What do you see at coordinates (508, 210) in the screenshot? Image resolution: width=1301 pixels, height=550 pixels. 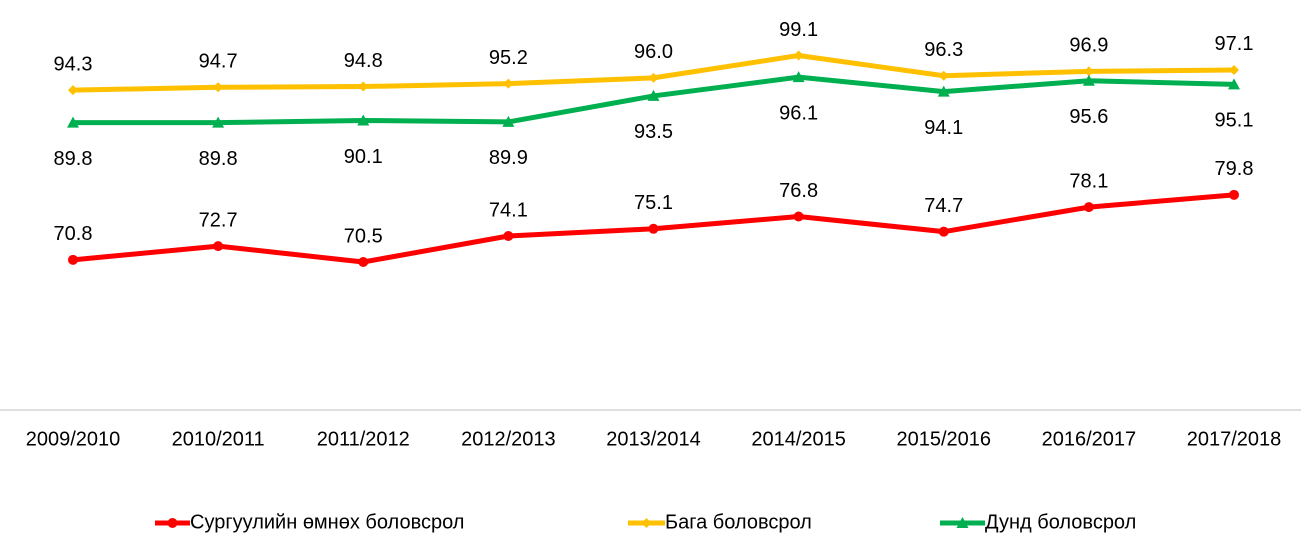 I see `data-label: 74.1` at bounding box center [508, 210].